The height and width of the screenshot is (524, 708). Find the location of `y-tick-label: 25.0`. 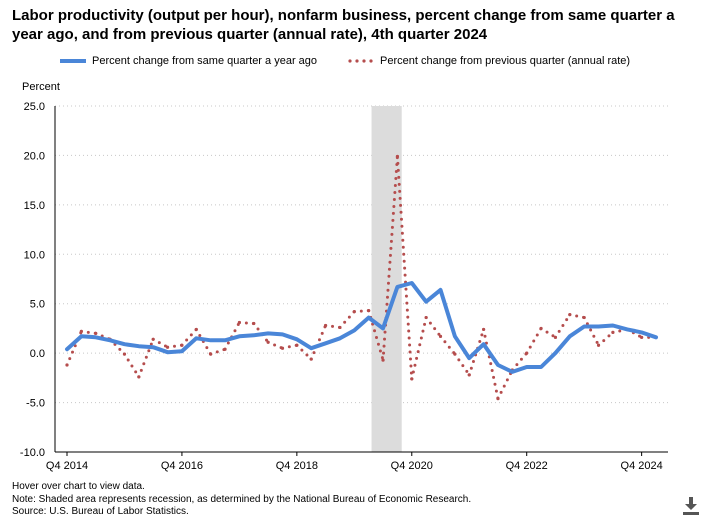

y-tick-label: 25.0 is located at coordinates (34, 107).